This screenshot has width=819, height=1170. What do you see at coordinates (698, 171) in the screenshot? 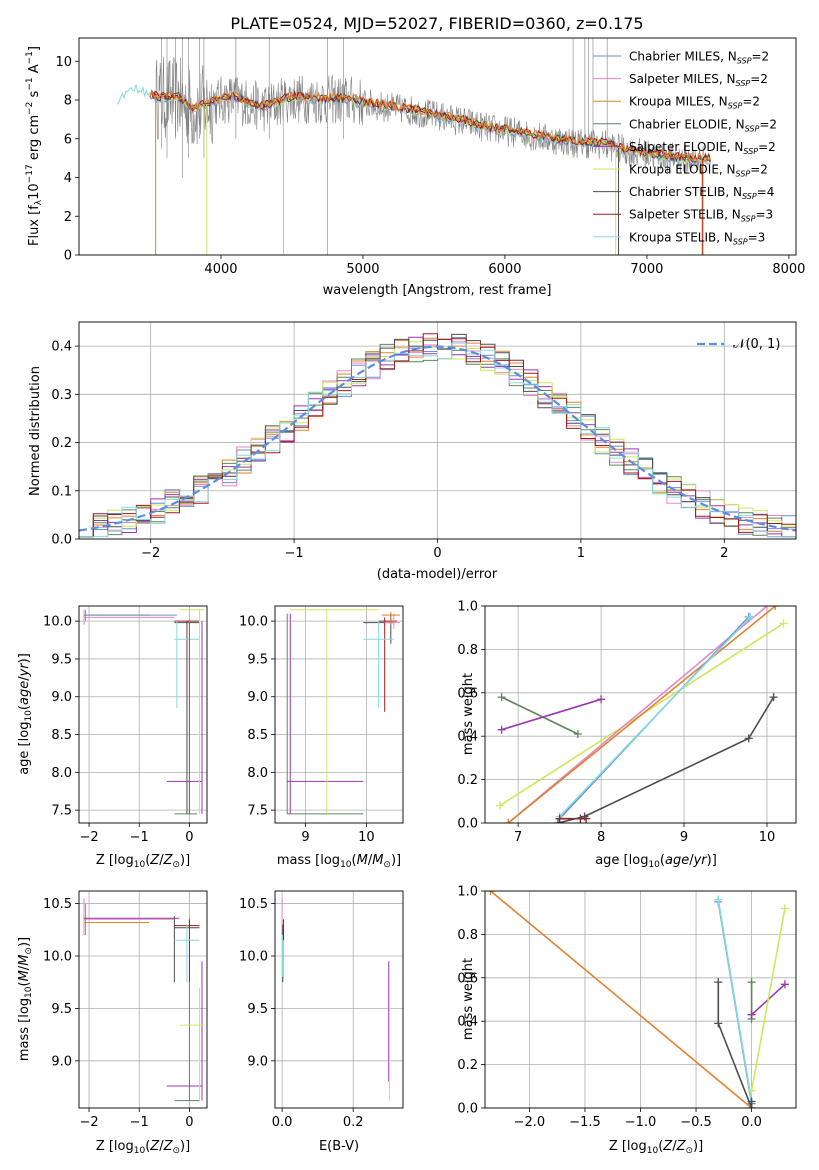
I see `legend-label: Kroupa ELODIE, NSSP=2` at bounding box center [698, 171].